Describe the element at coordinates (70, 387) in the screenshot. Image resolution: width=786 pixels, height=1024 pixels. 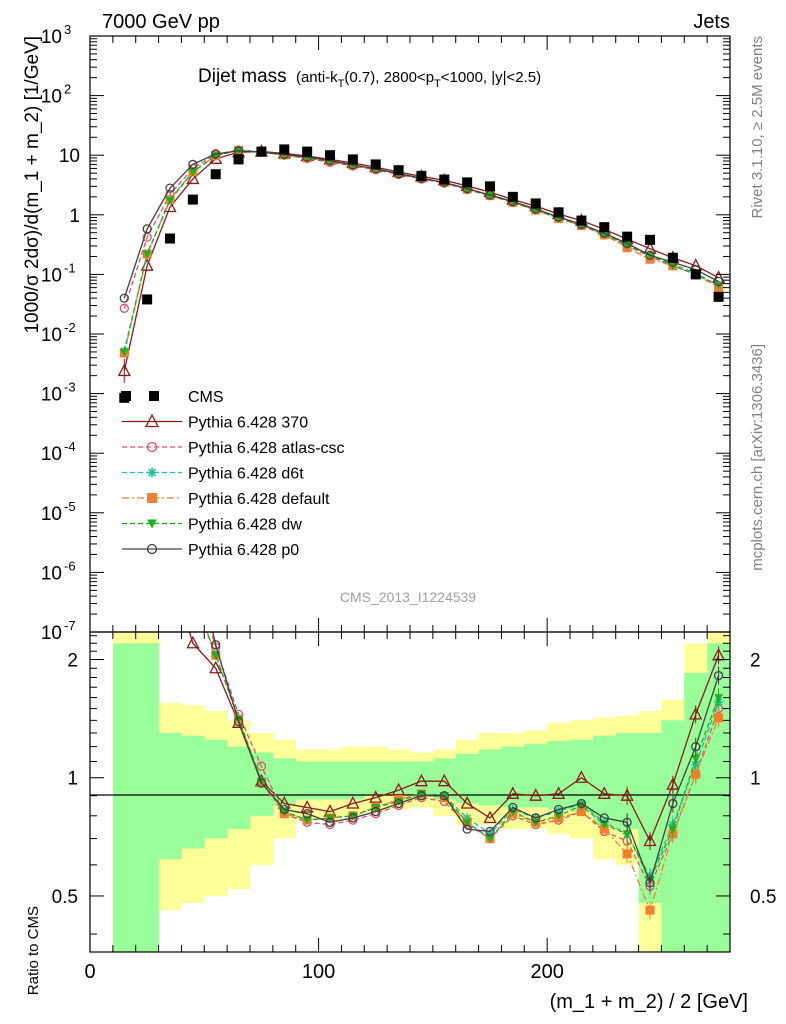
I see `top-ytick-exponent: -3` at that location.